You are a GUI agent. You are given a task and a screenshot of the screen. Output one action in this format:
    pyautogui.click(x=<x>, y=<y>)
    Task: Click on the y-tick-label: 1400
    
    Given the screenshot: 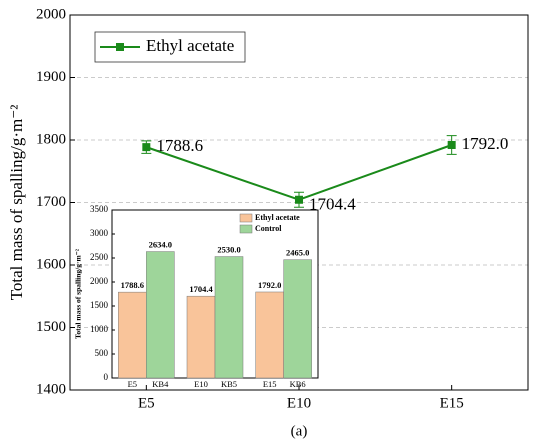 What is the action you would take?
    pyautogui.click(x=51, y=389)
    